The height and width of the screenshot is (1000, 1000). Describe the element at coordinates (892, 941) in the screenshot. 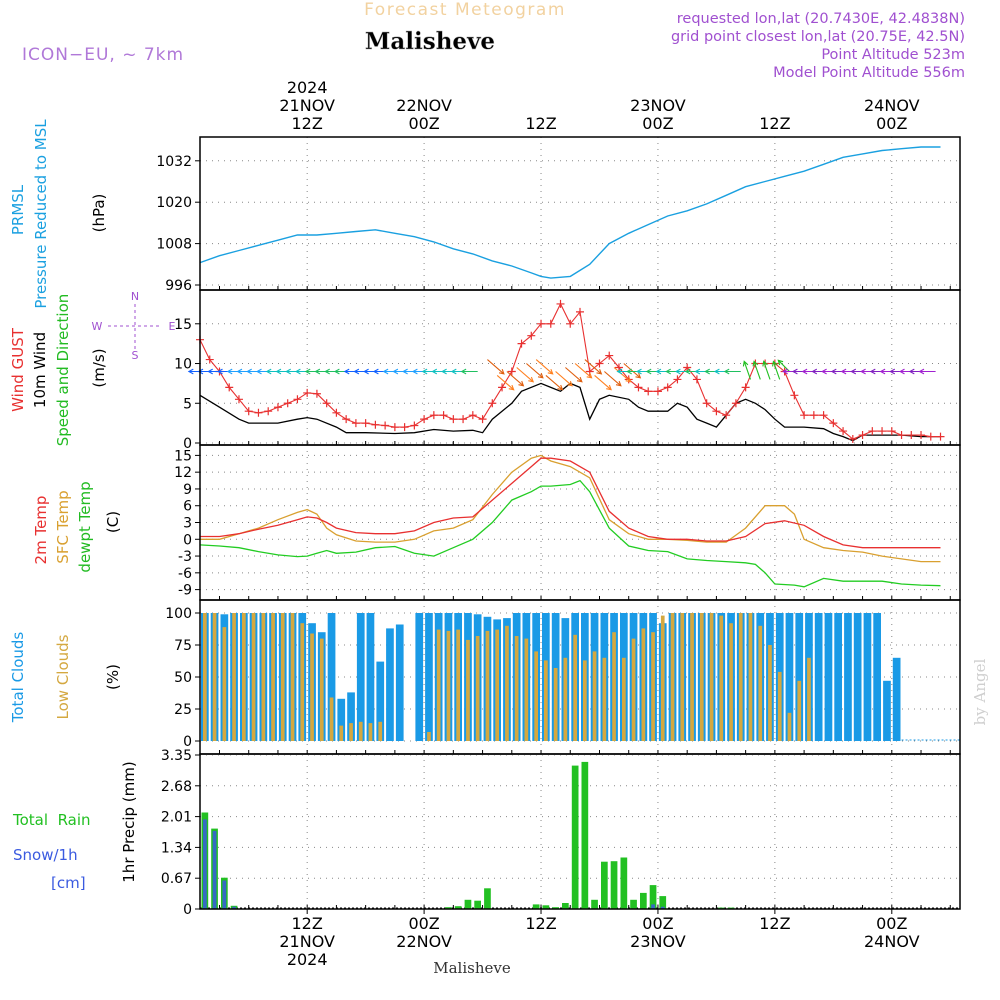

I see `bottom-time-label-5-1: 24NOV` at that location.